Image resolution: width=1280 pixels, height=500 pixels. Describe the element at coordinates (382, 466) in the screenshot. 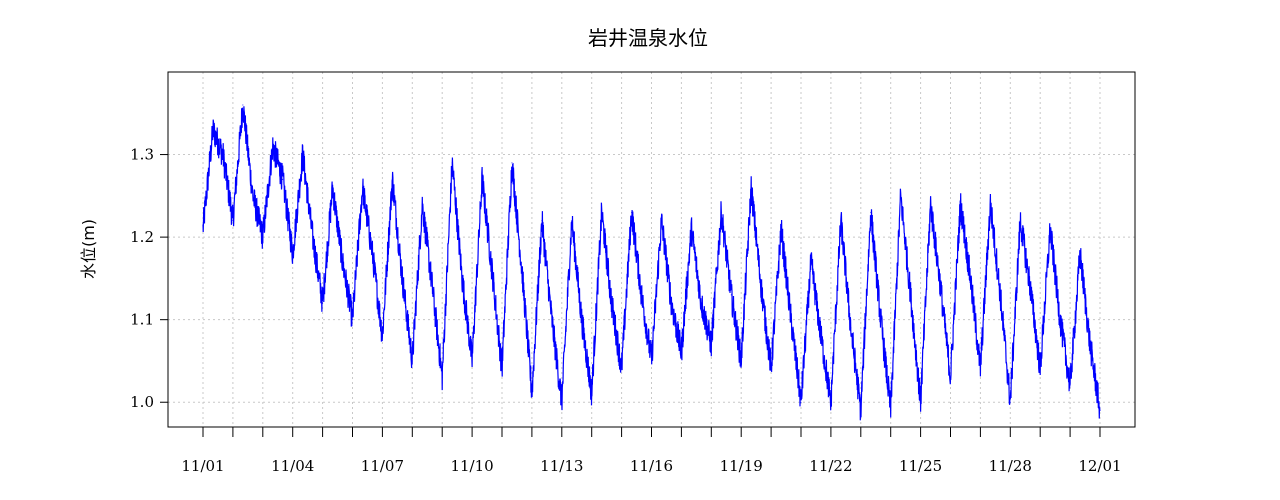

I see `x-tick-label: 11/07` at that location.